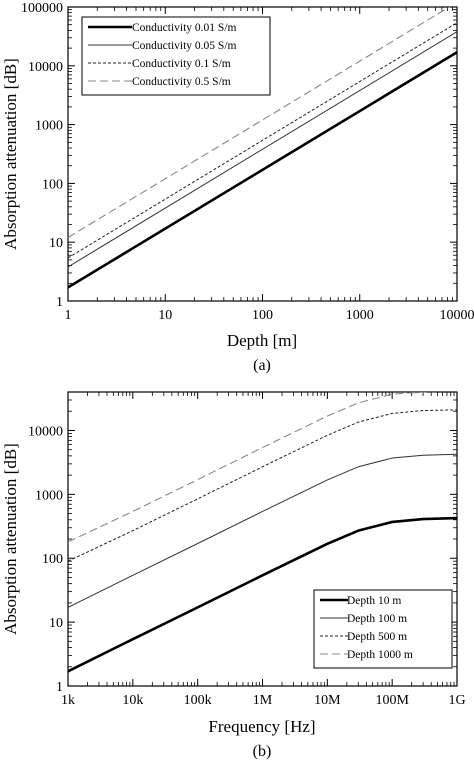  I want to click on x-tick-label: 10M, so click(327, 700).